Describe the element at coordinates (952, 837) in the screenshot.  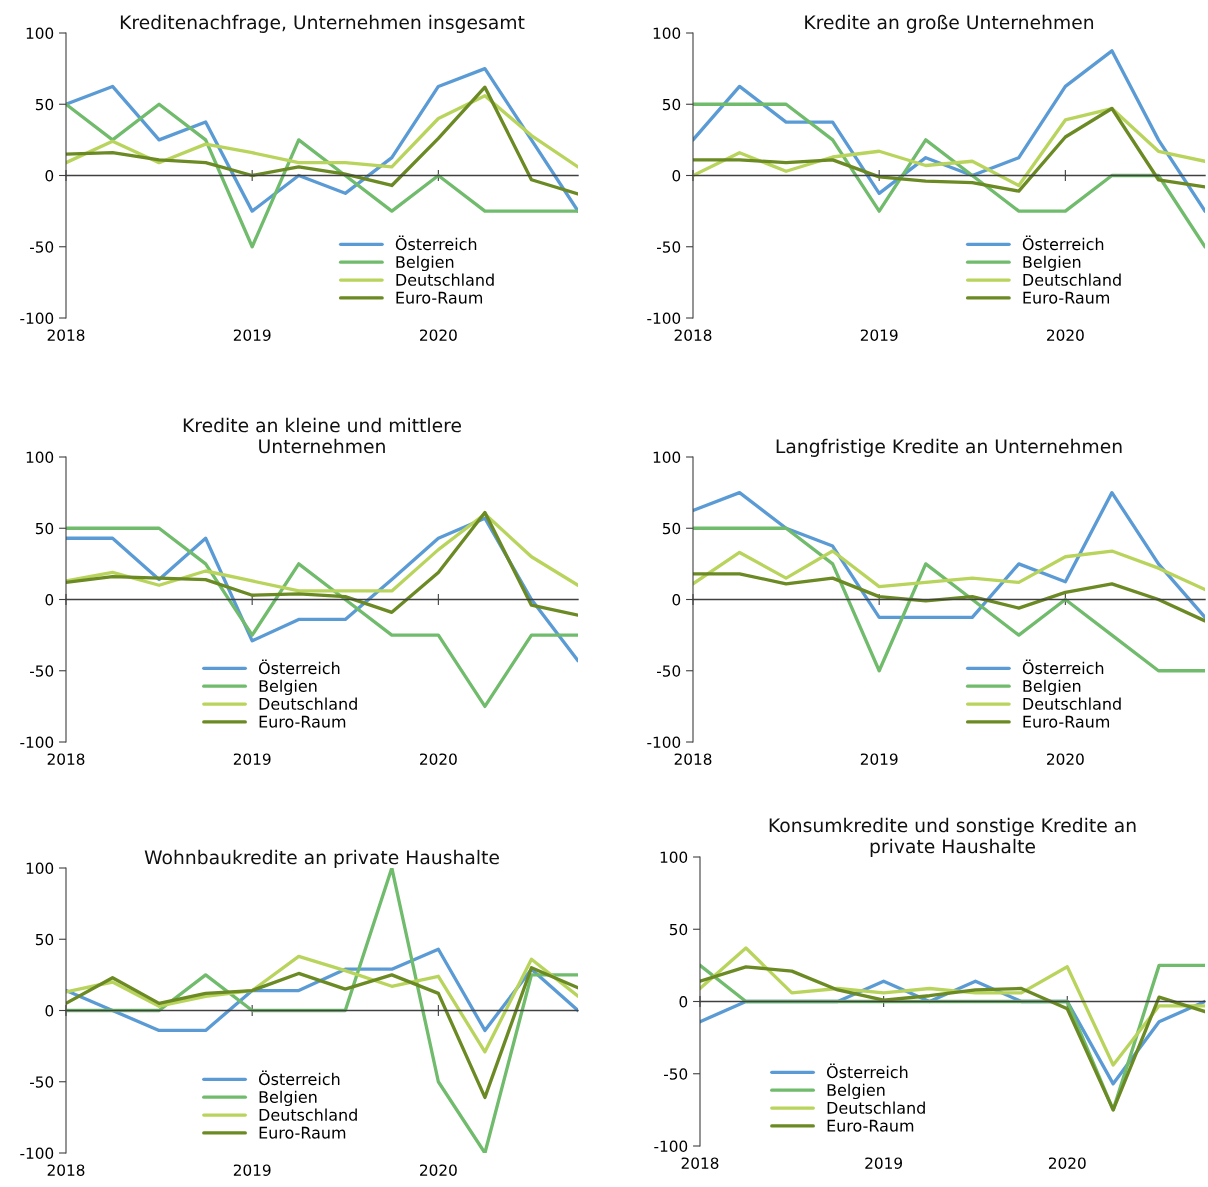
I see `chart-title: Konsumkredite und sonstige Kredite an private Haushalte` at that location.